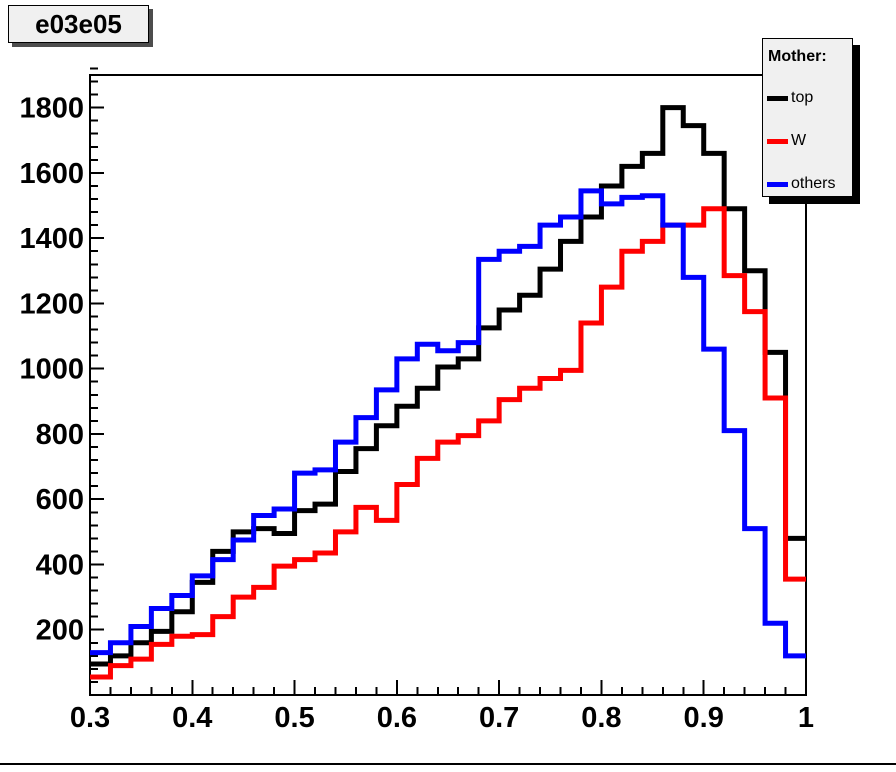 This screenshot has width=896, height=772. I want to click on legend-entry-w: W, so click(786, 141).